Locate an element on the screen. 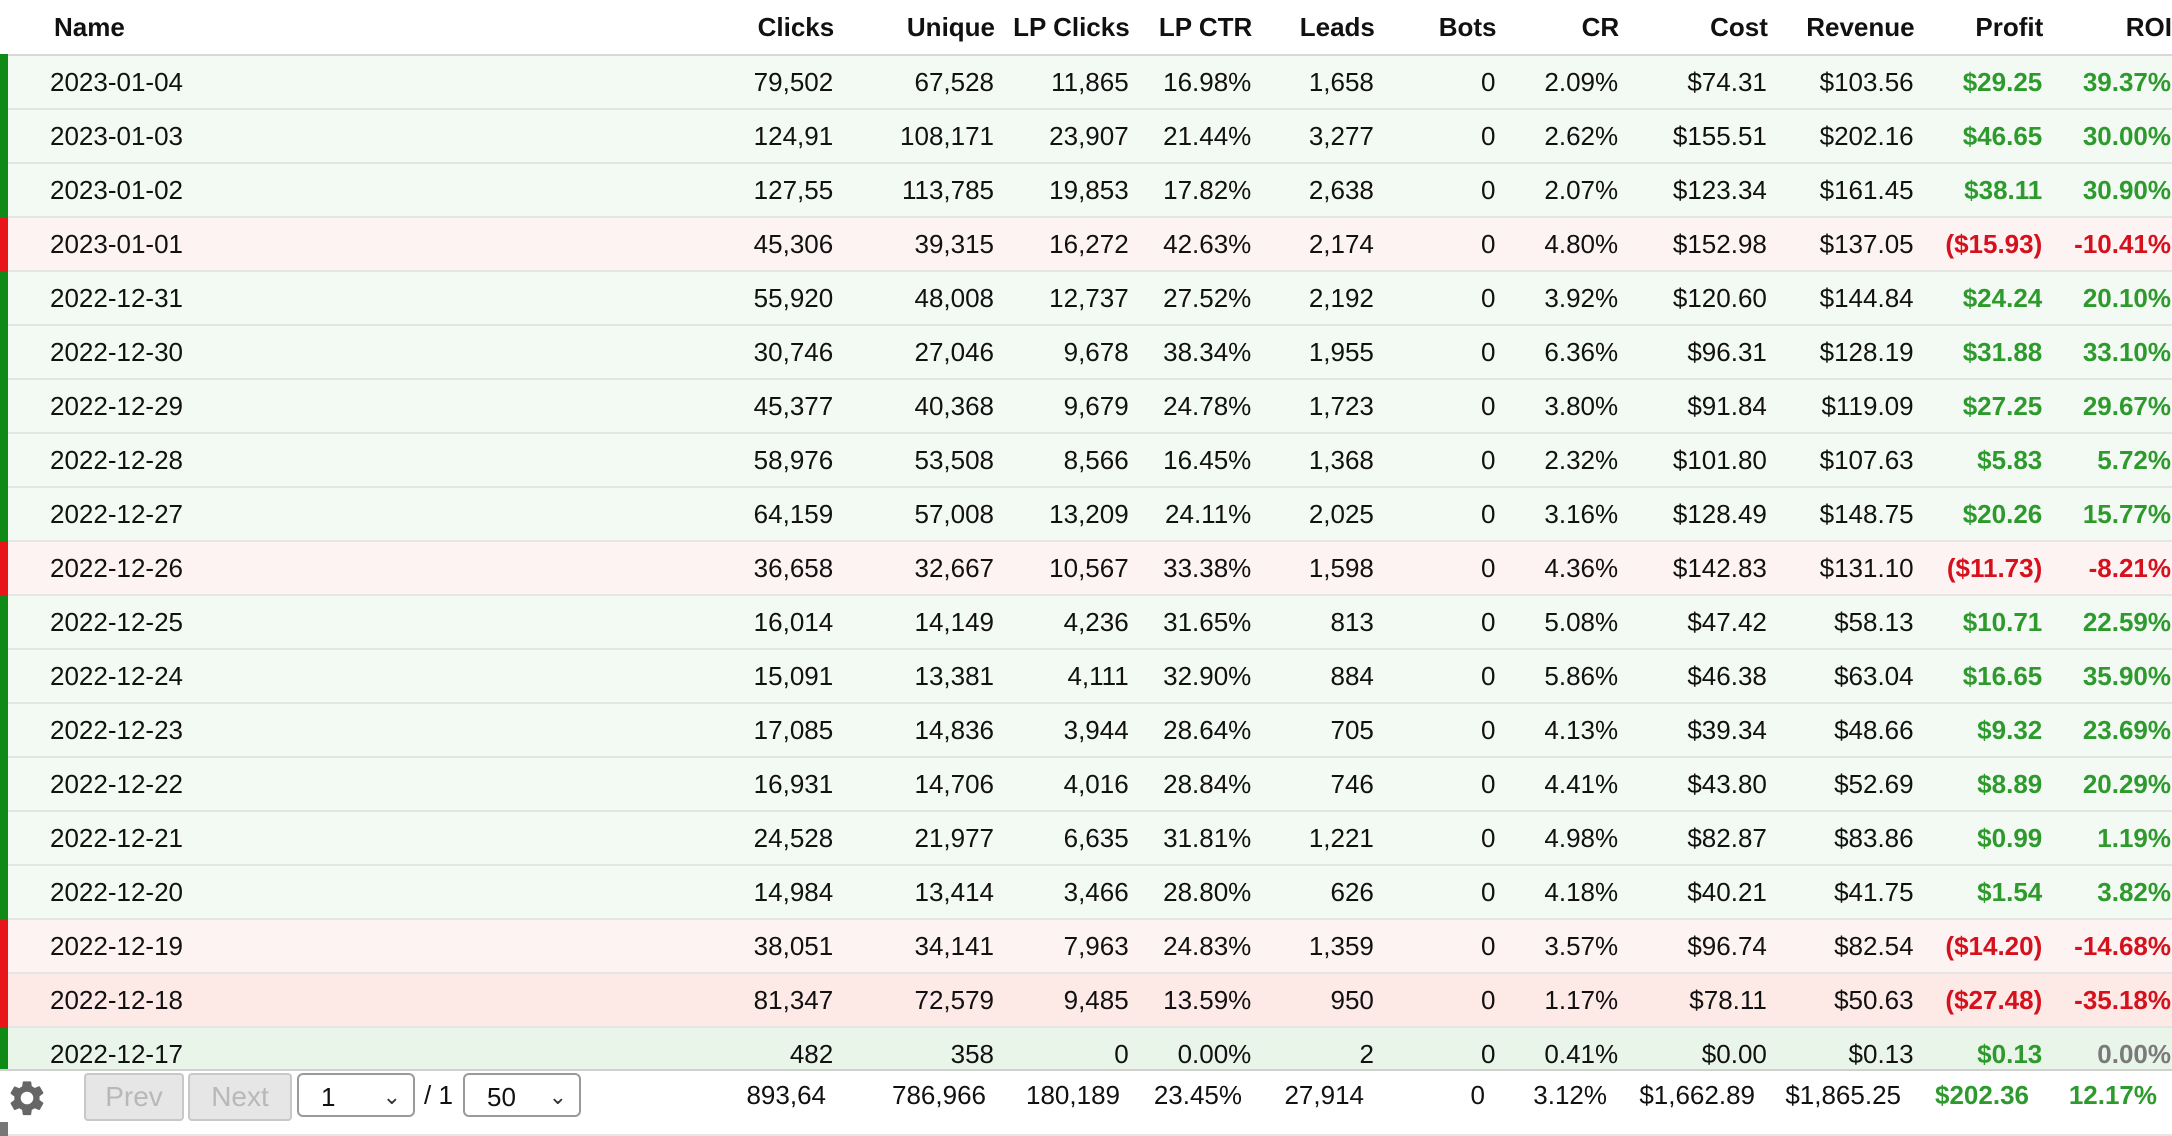 The image size is (2172, 1136). cell-roi: 39.37% is located at coordinates (2107, 82).